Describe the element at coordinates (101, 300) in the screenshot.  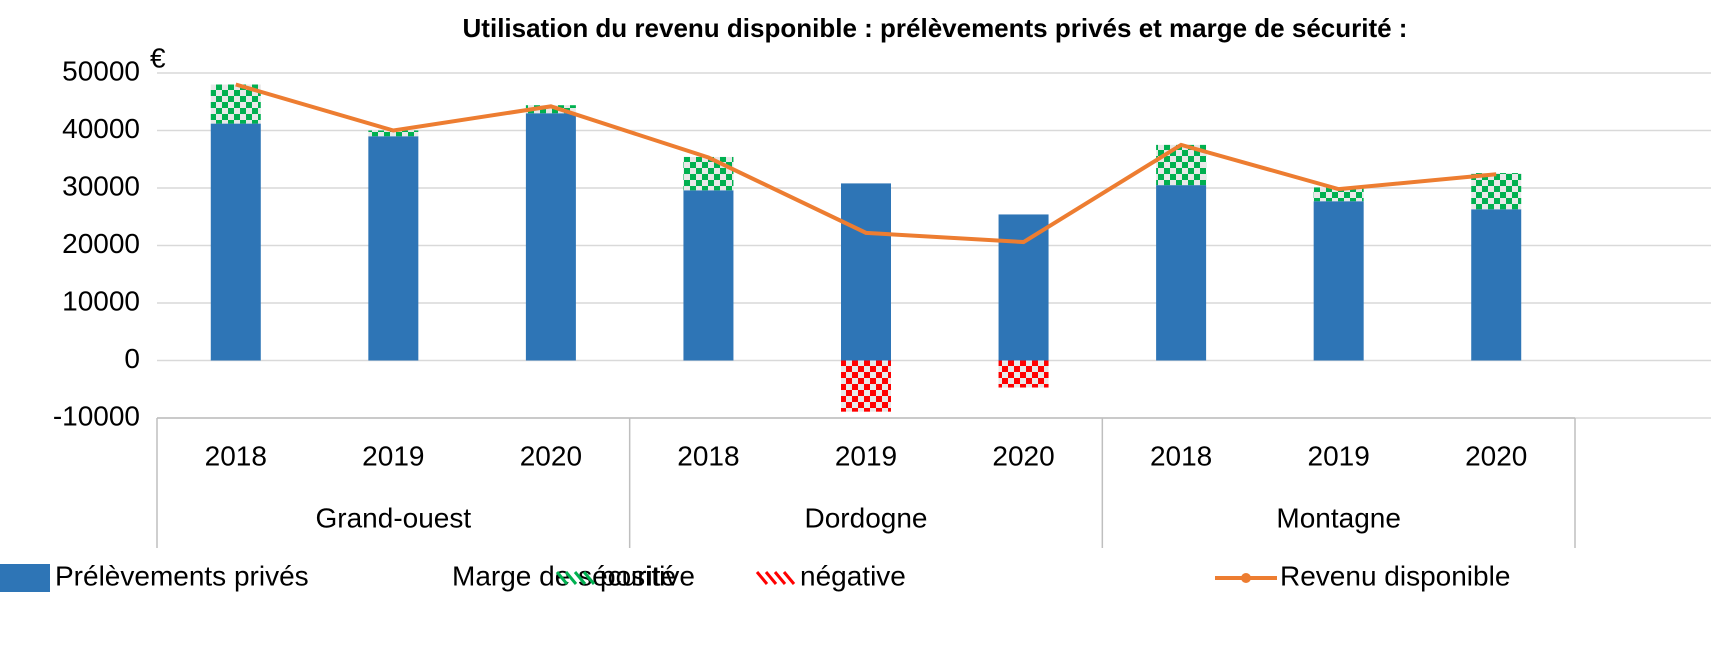
I see `y-tick-label: 10000` at that location.